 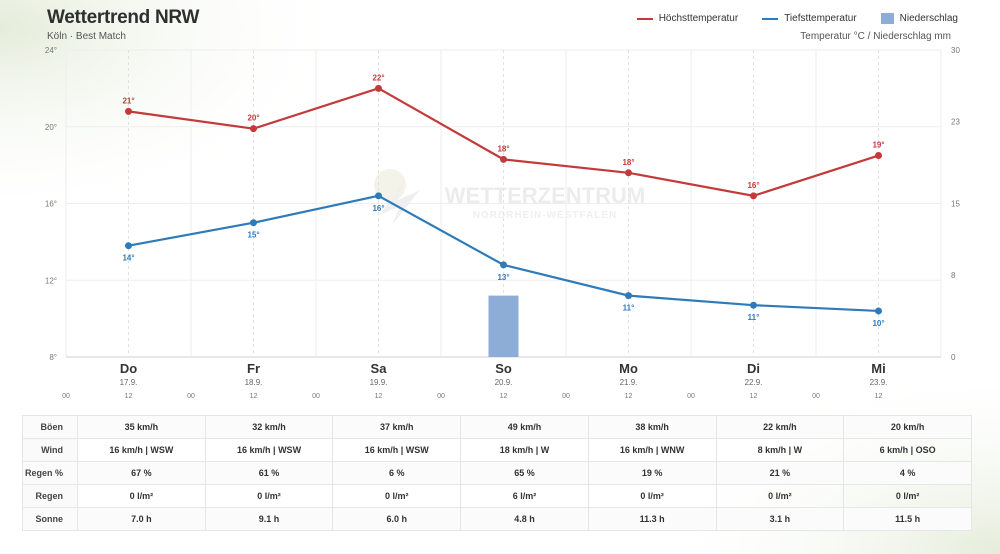 I want to click on x-date-label: 20.9., so click(x=504, y=382).